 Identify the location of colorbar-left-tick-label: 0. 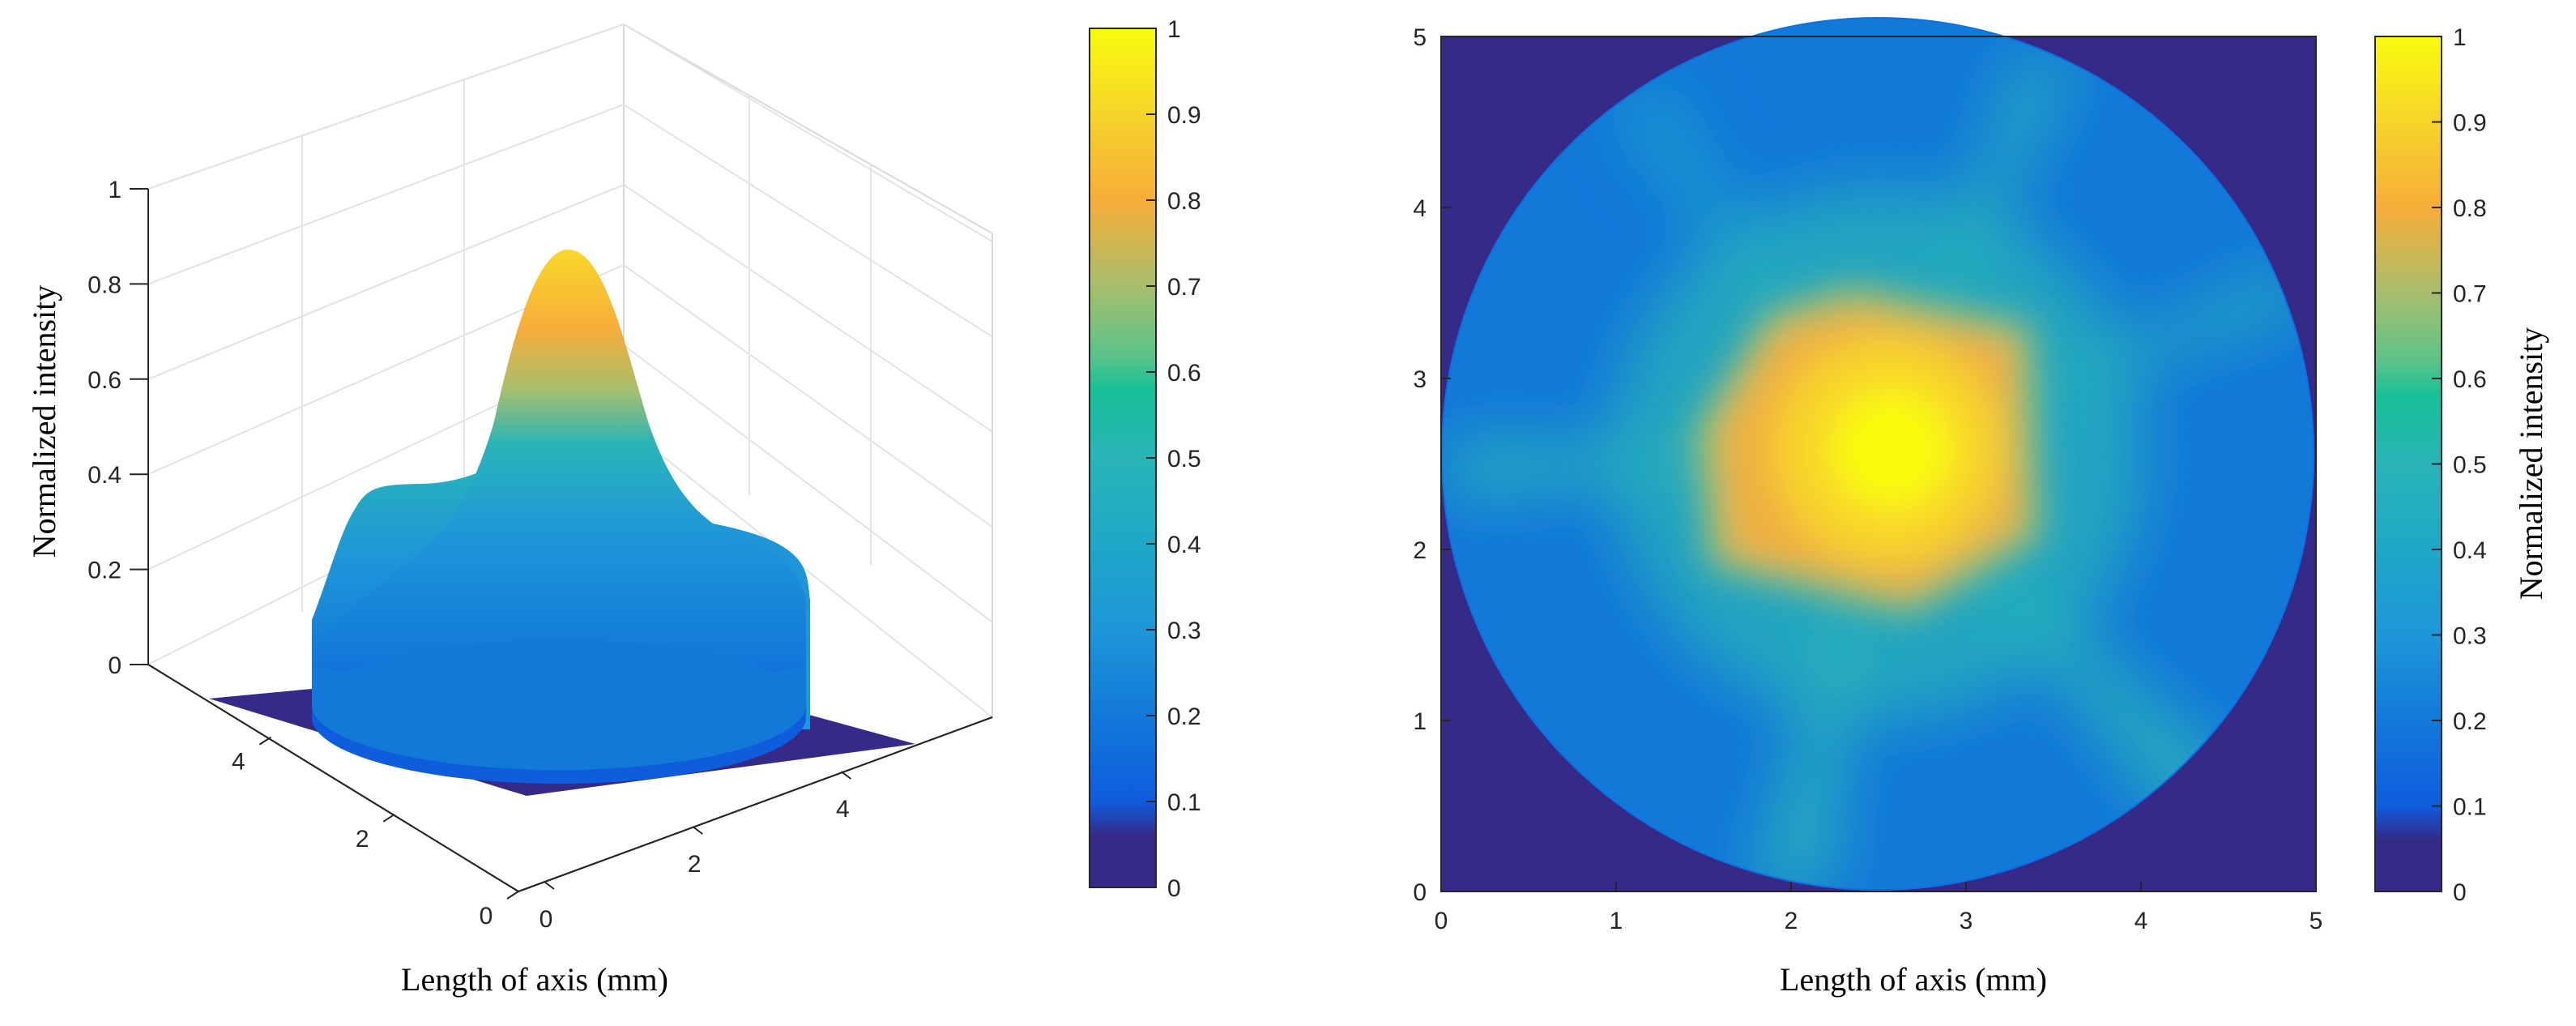
(1174, 888).